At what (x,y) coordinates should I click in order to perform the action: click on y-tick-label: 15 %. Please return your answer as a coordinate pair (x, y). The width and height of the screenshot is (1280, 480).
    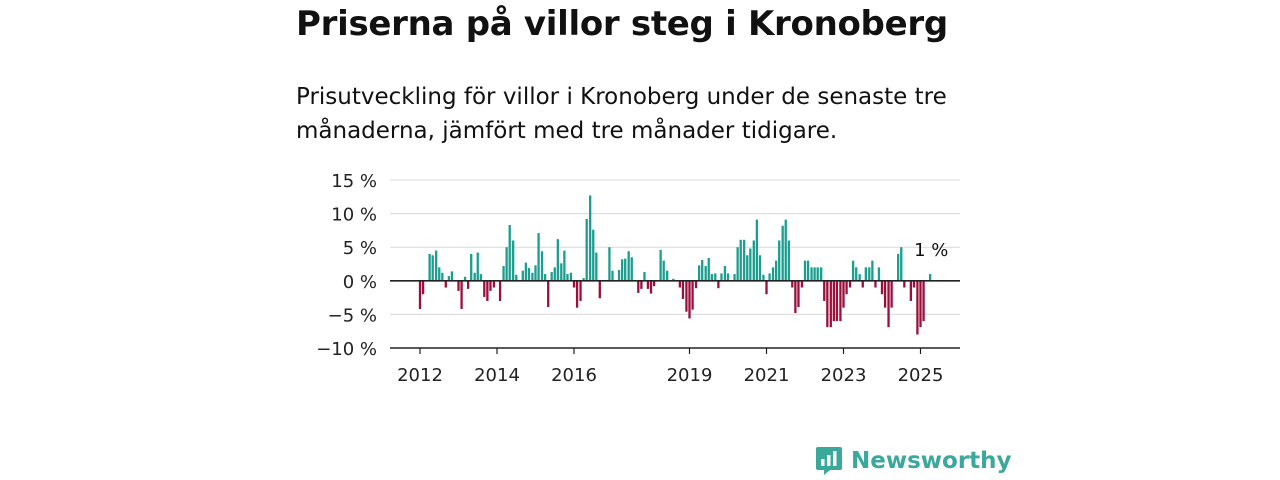
    Looking at the image, I should click on (354, 181).